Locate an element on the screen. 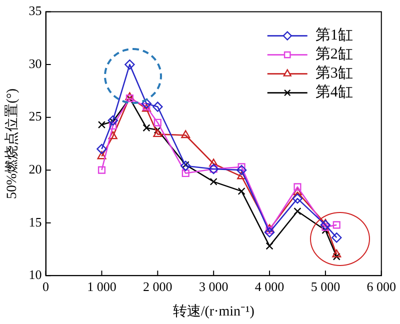  legend-label: 第3缸 is located at coordinates (334, 73).